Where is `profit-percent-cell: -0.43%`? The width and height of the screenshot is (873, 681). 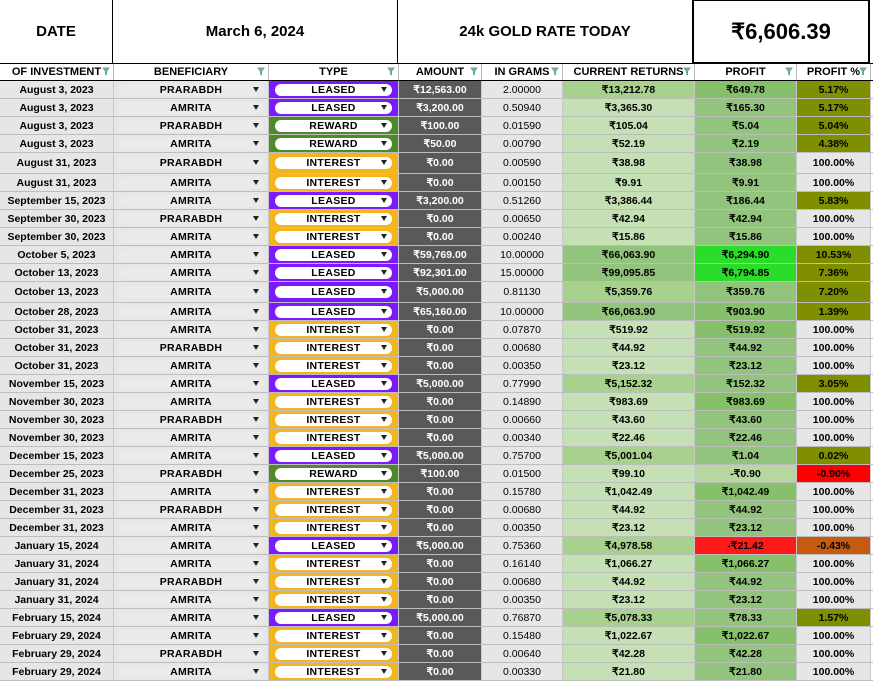
profit-percent-cell: -0.43% is located at coordinates (834, 545).